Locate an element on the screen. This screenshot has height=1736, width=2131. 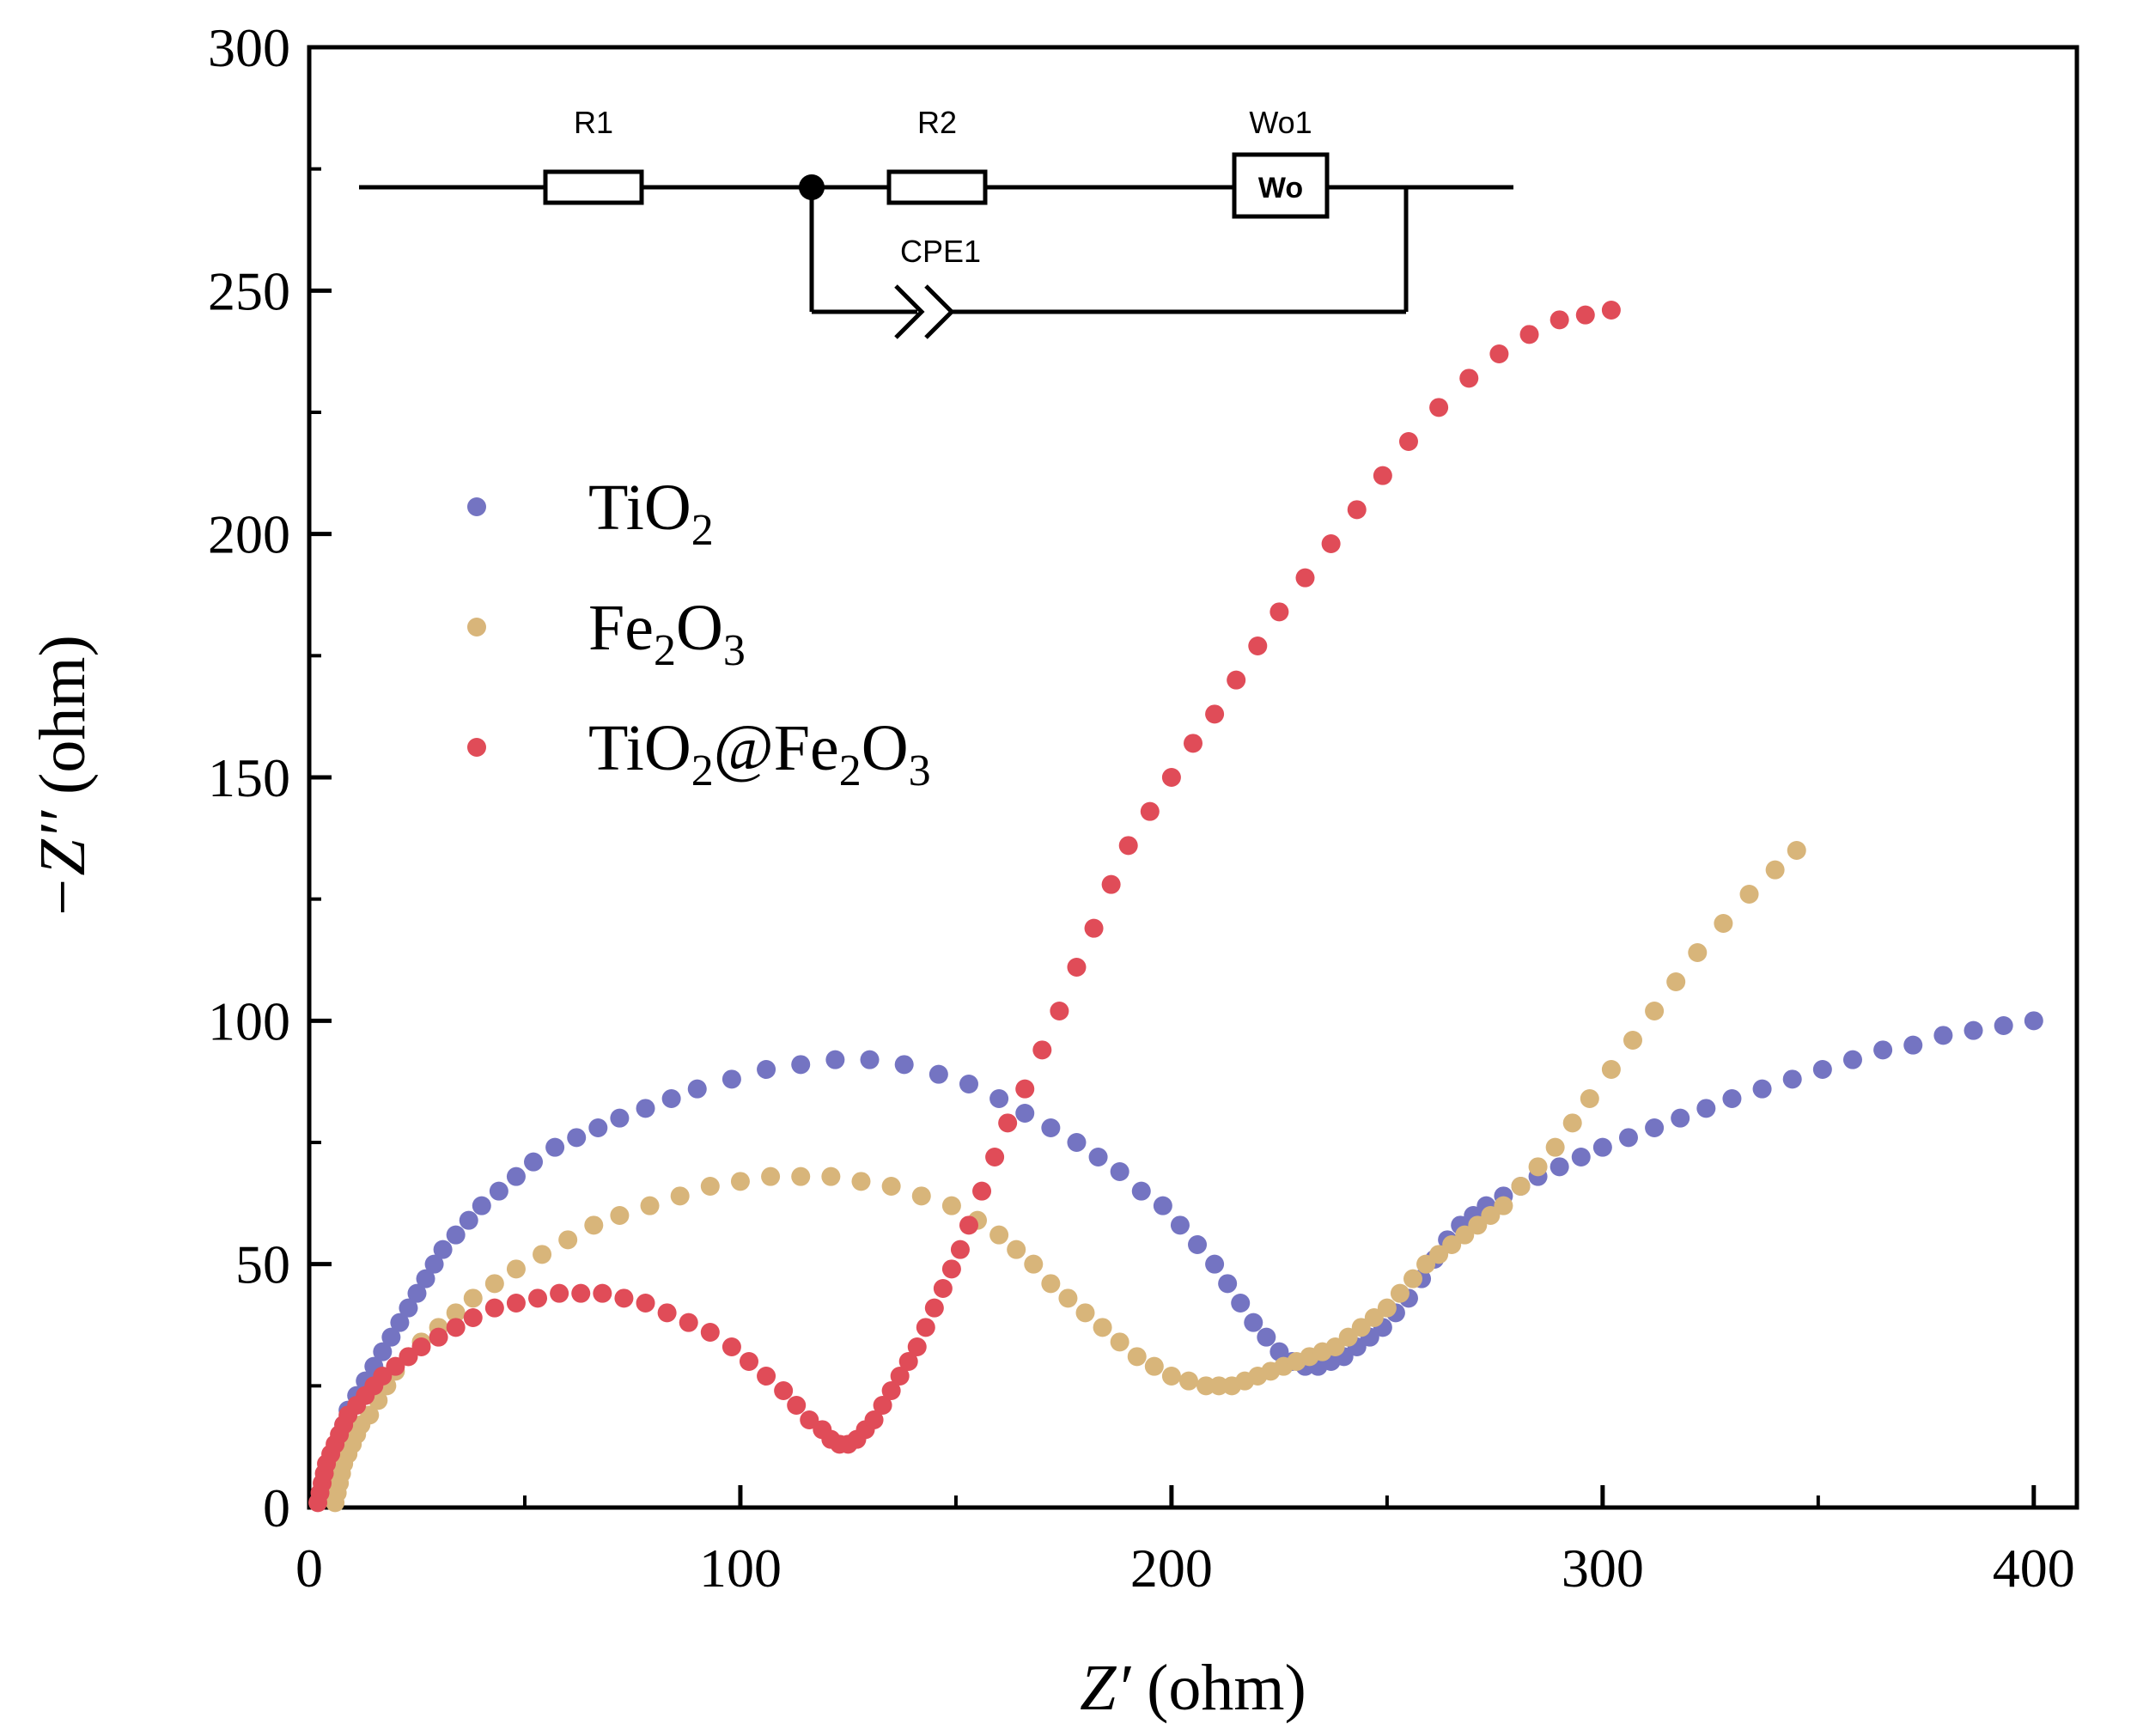
resistor-r2 is located at coordinates (937, 187).